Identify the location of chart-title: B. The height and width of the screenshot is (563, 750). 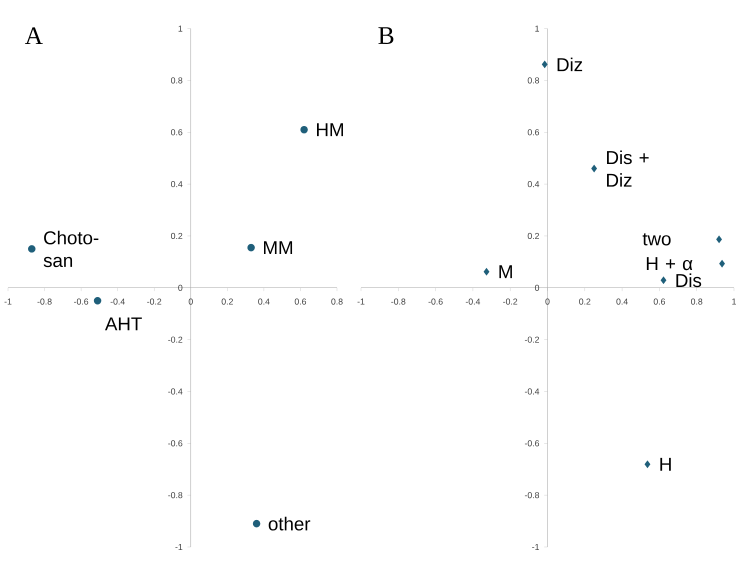
(386, 35).